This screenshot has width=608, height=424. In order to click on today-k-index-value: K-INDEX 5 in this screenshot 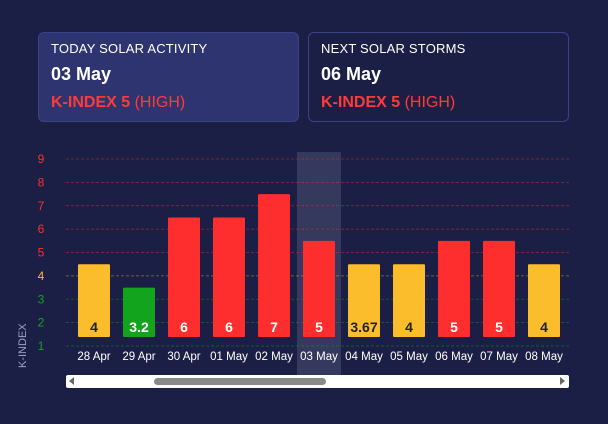, I will do `click(91, 102)`.